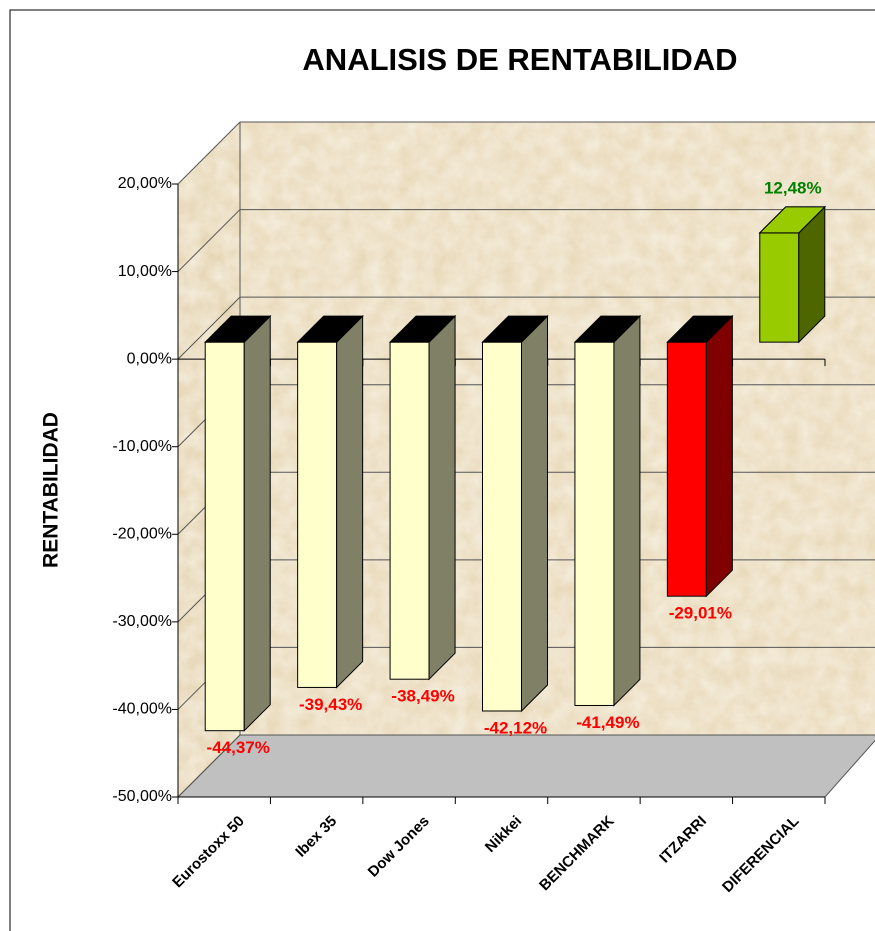 This screenshot has width=875, height=931. What do you see at coordinates (142, 709) in the screenshot?
I see `y-tick-label: -40,00%` at bounding box center [142, 709].